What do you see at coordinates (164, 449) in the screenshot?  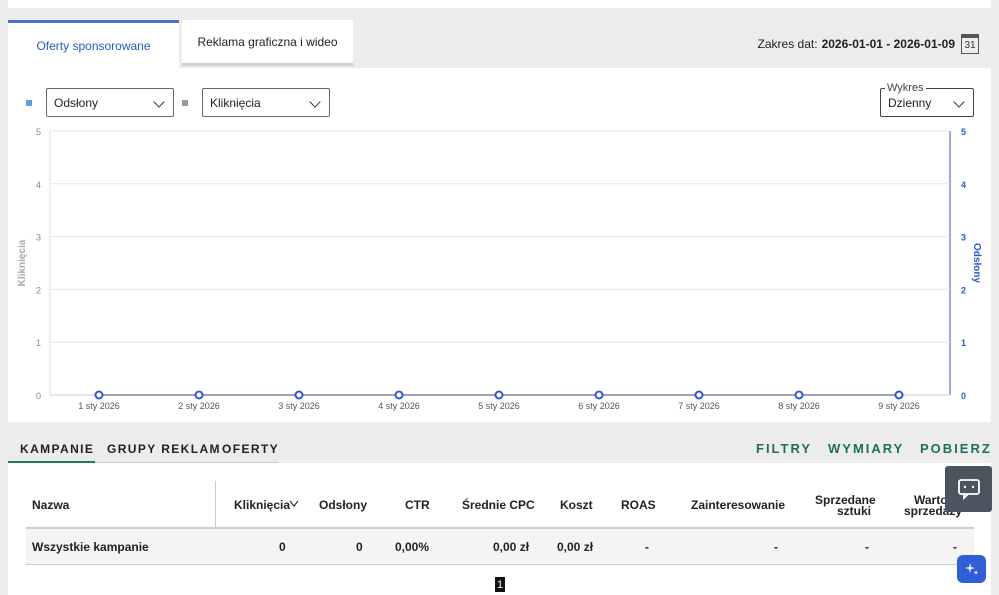 I see `tab-ad-groups: GRUPY REKLAM` at bounding box center [164, 449].